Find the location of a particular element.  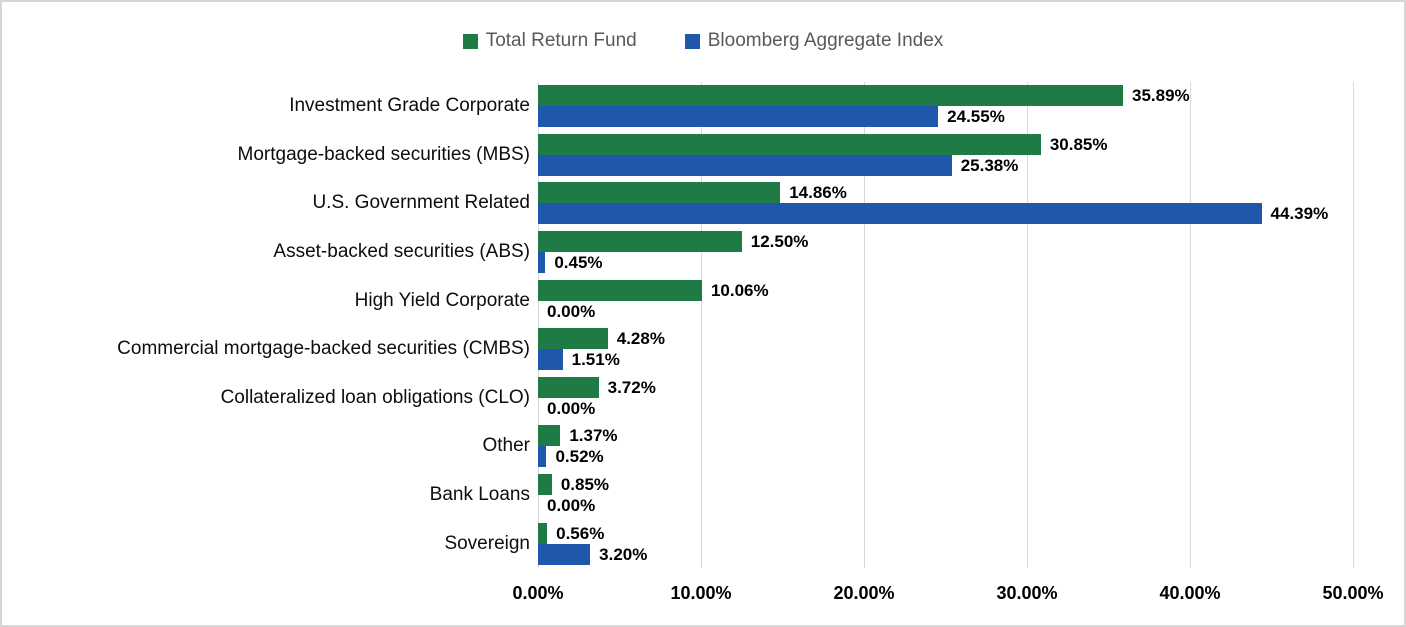

bar-line: 1.37% is located at coordinates (945, 436).